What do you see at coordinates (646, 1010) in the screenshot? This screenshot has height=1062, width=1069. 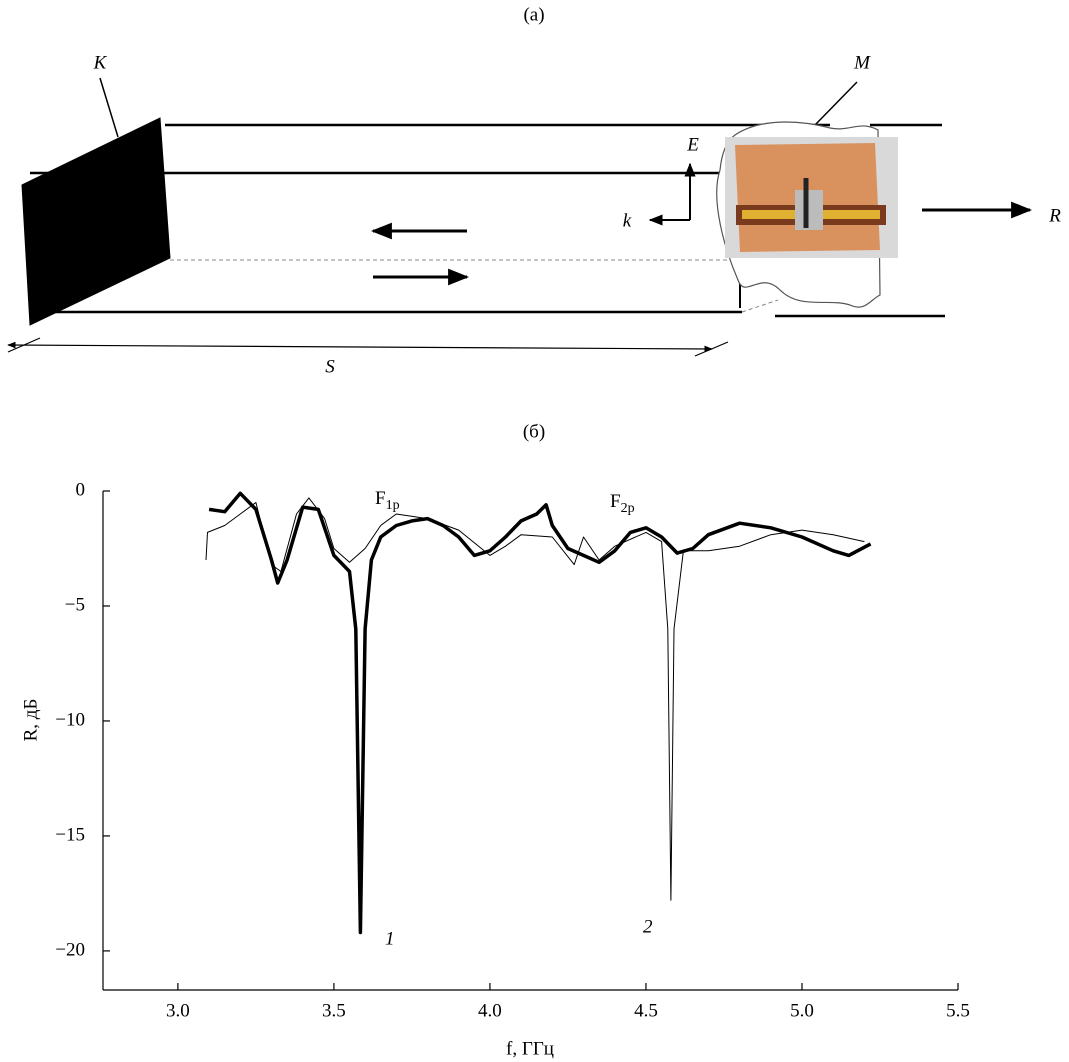 I see `x-tick-label: 4.5` at bounding box center [646, 1010].